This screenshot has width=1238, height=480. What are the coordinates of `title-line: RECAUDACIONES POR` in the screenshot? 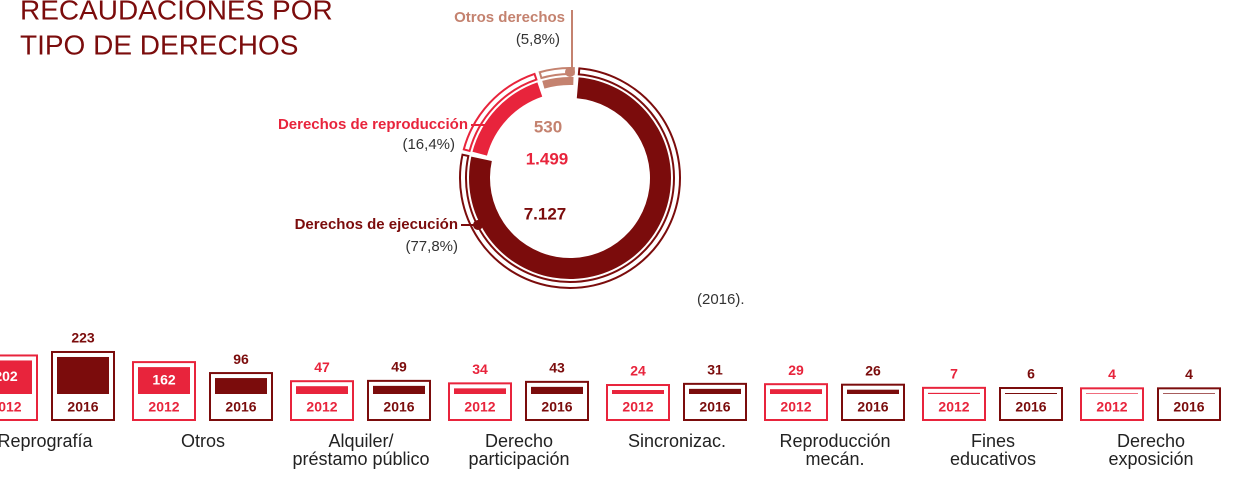 It's located at (176, 12).